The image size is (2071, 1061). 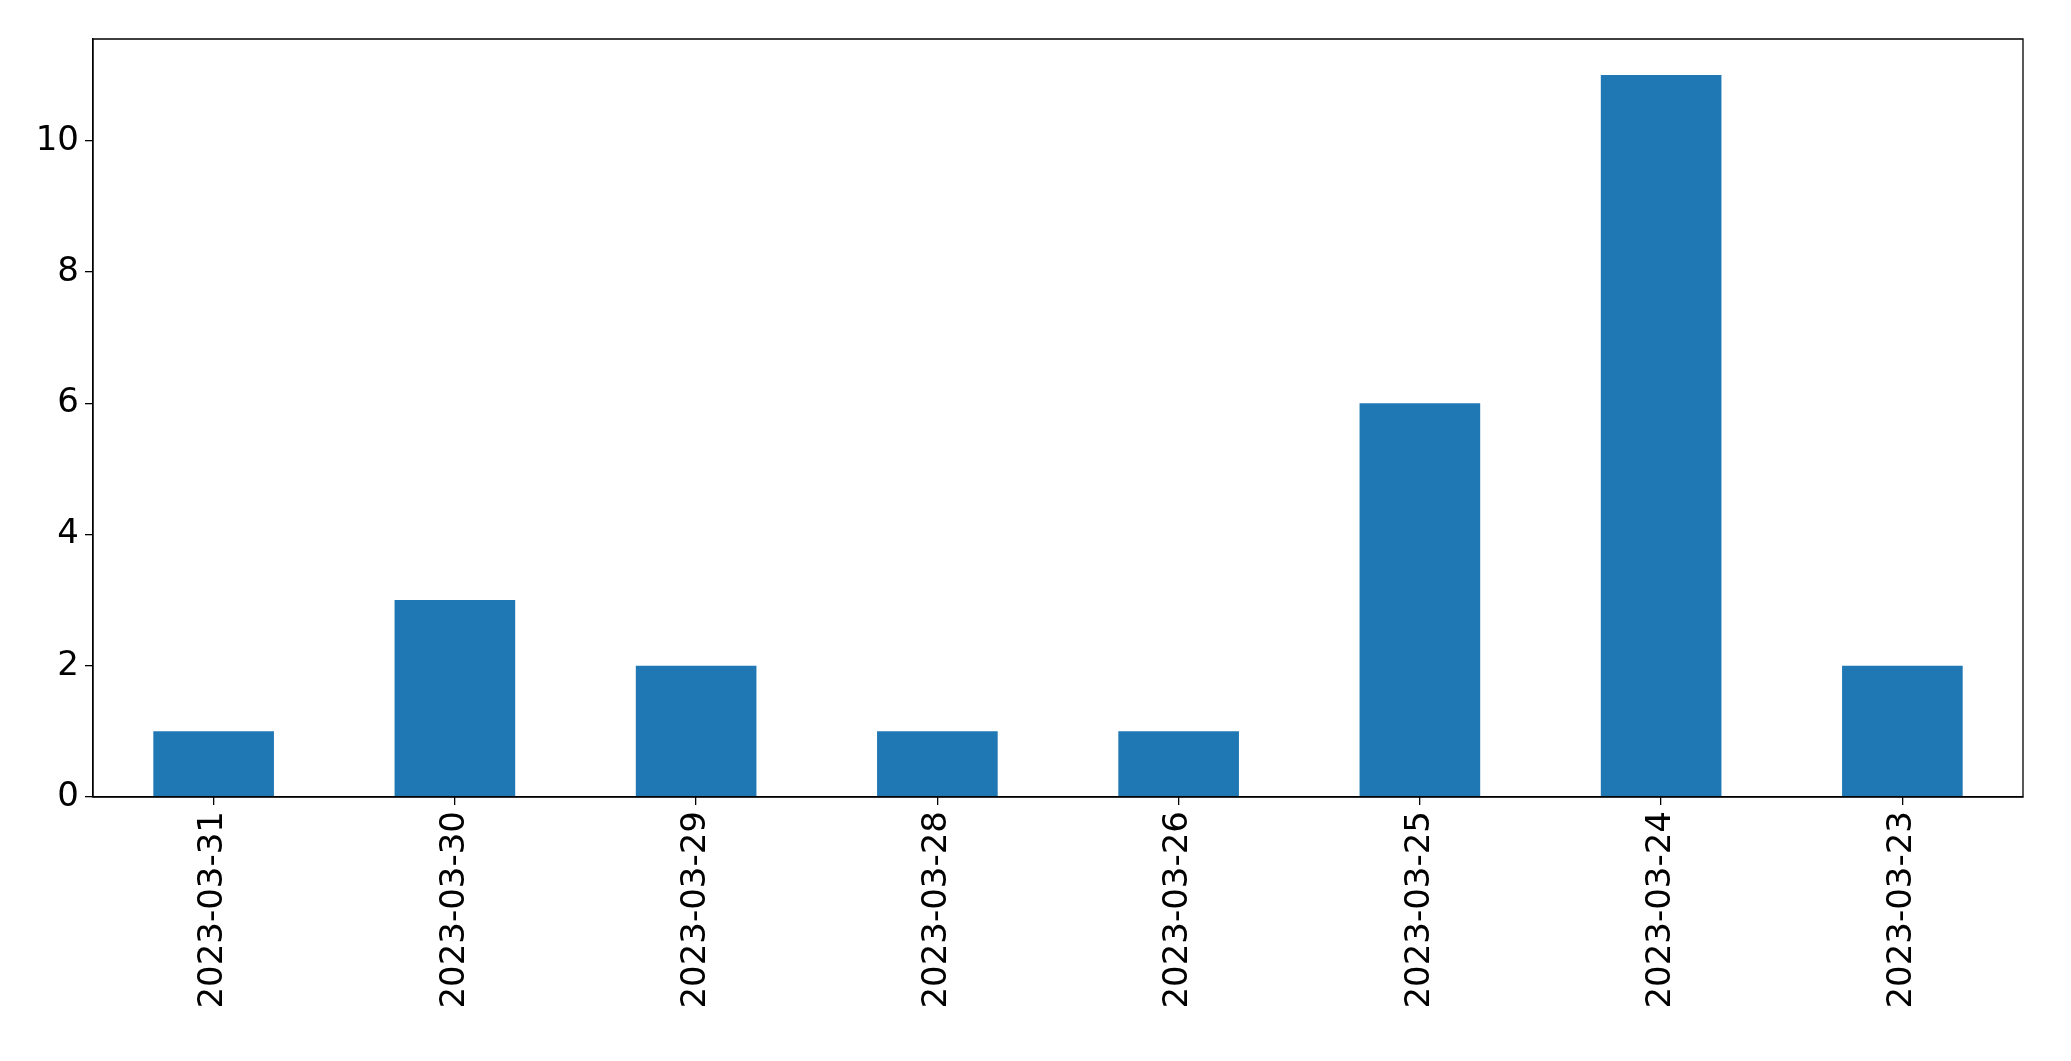 I want to click on x-tick-label: 2023-03-26, so click(x=1175, y=910).